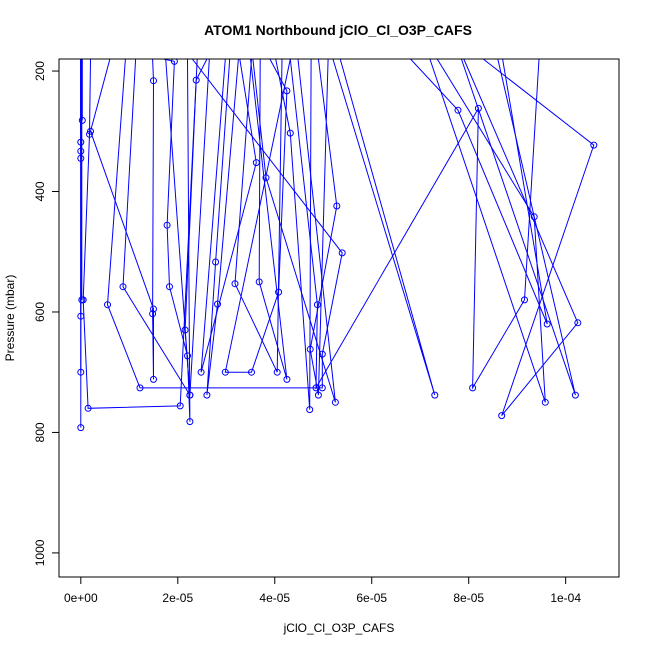  What do you see at coordinates (371, 598) in the screenshot?
I see `x-tick-label: 6e-05` at bounding box center [371, 598].